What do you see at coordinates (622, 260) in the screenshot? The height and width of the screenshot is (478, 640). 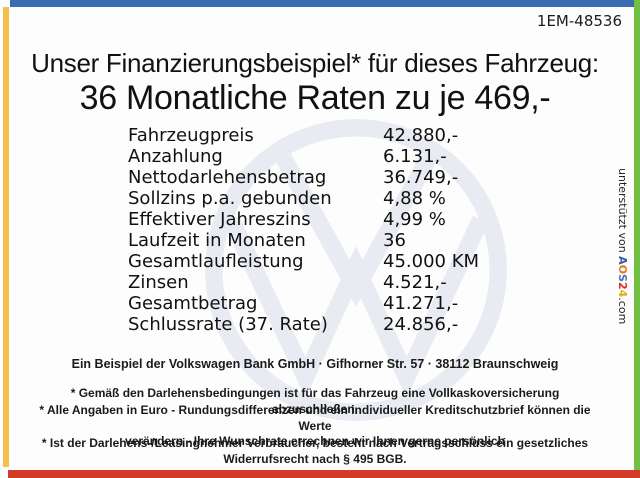 I see `aos24-logo: A` at bounding box center [622, 260].